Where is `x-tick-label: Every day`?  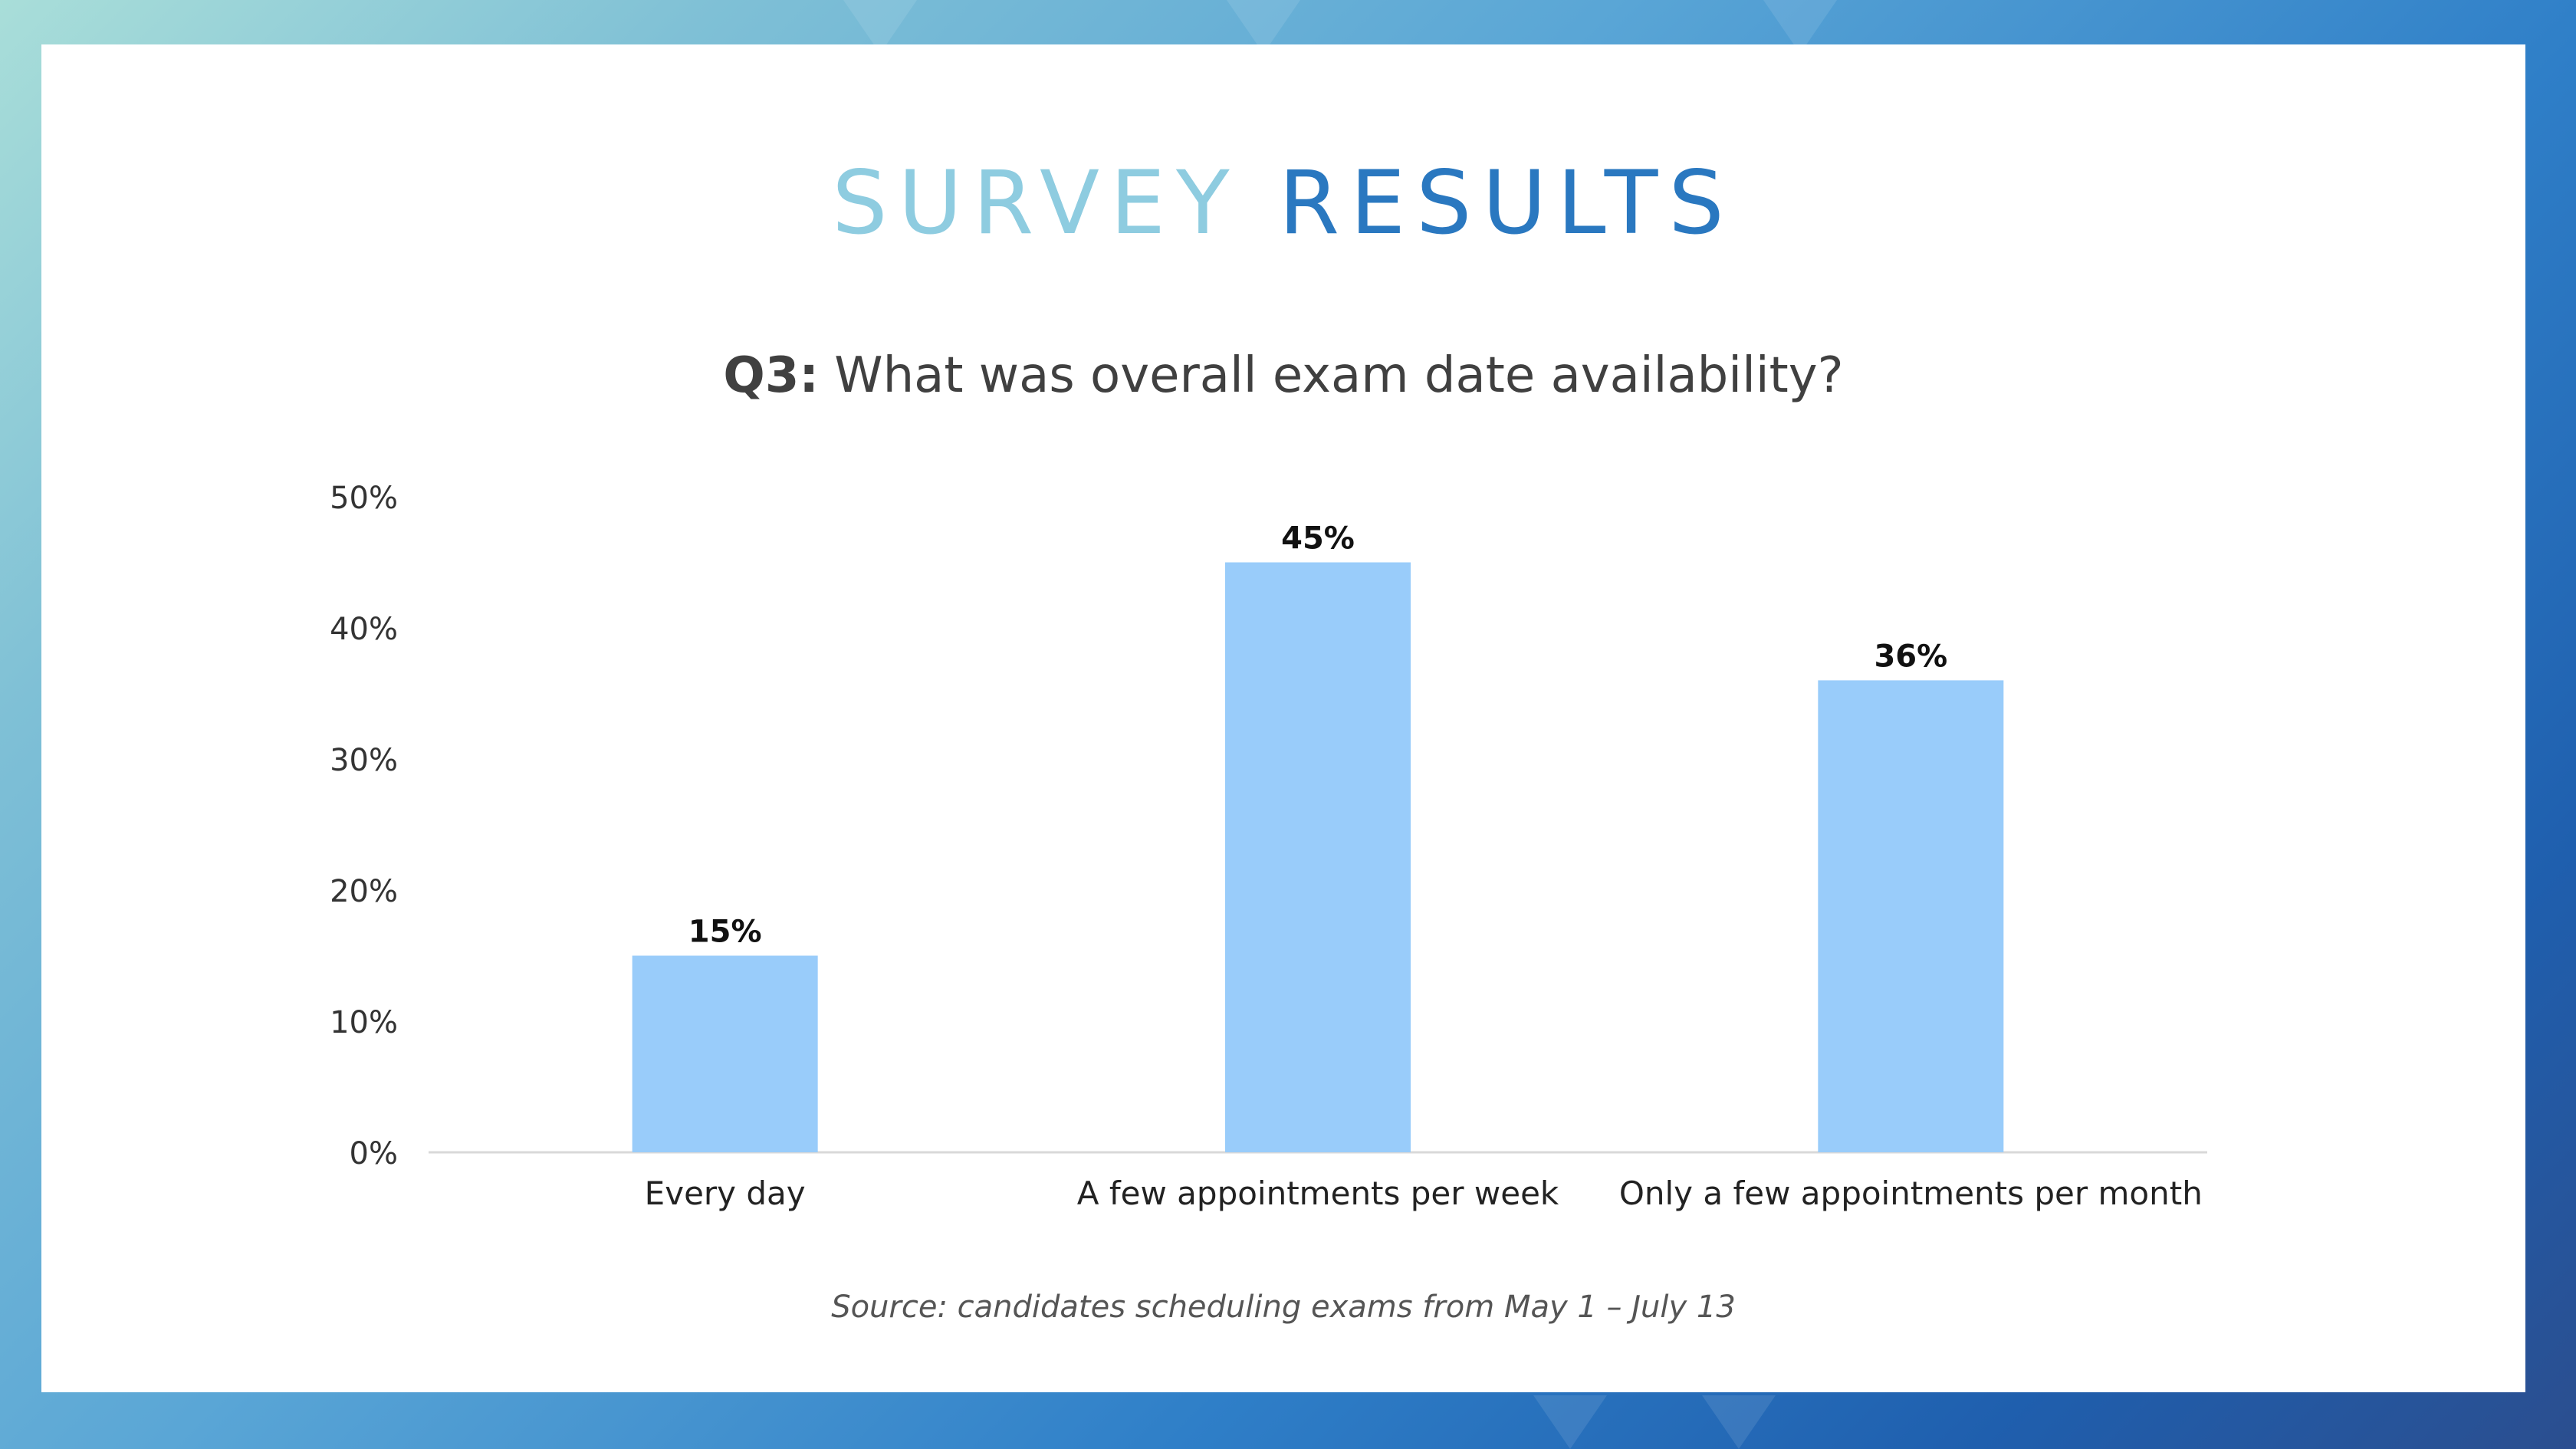
x-tick-label: Every day is located at coordinates (726, 1194).